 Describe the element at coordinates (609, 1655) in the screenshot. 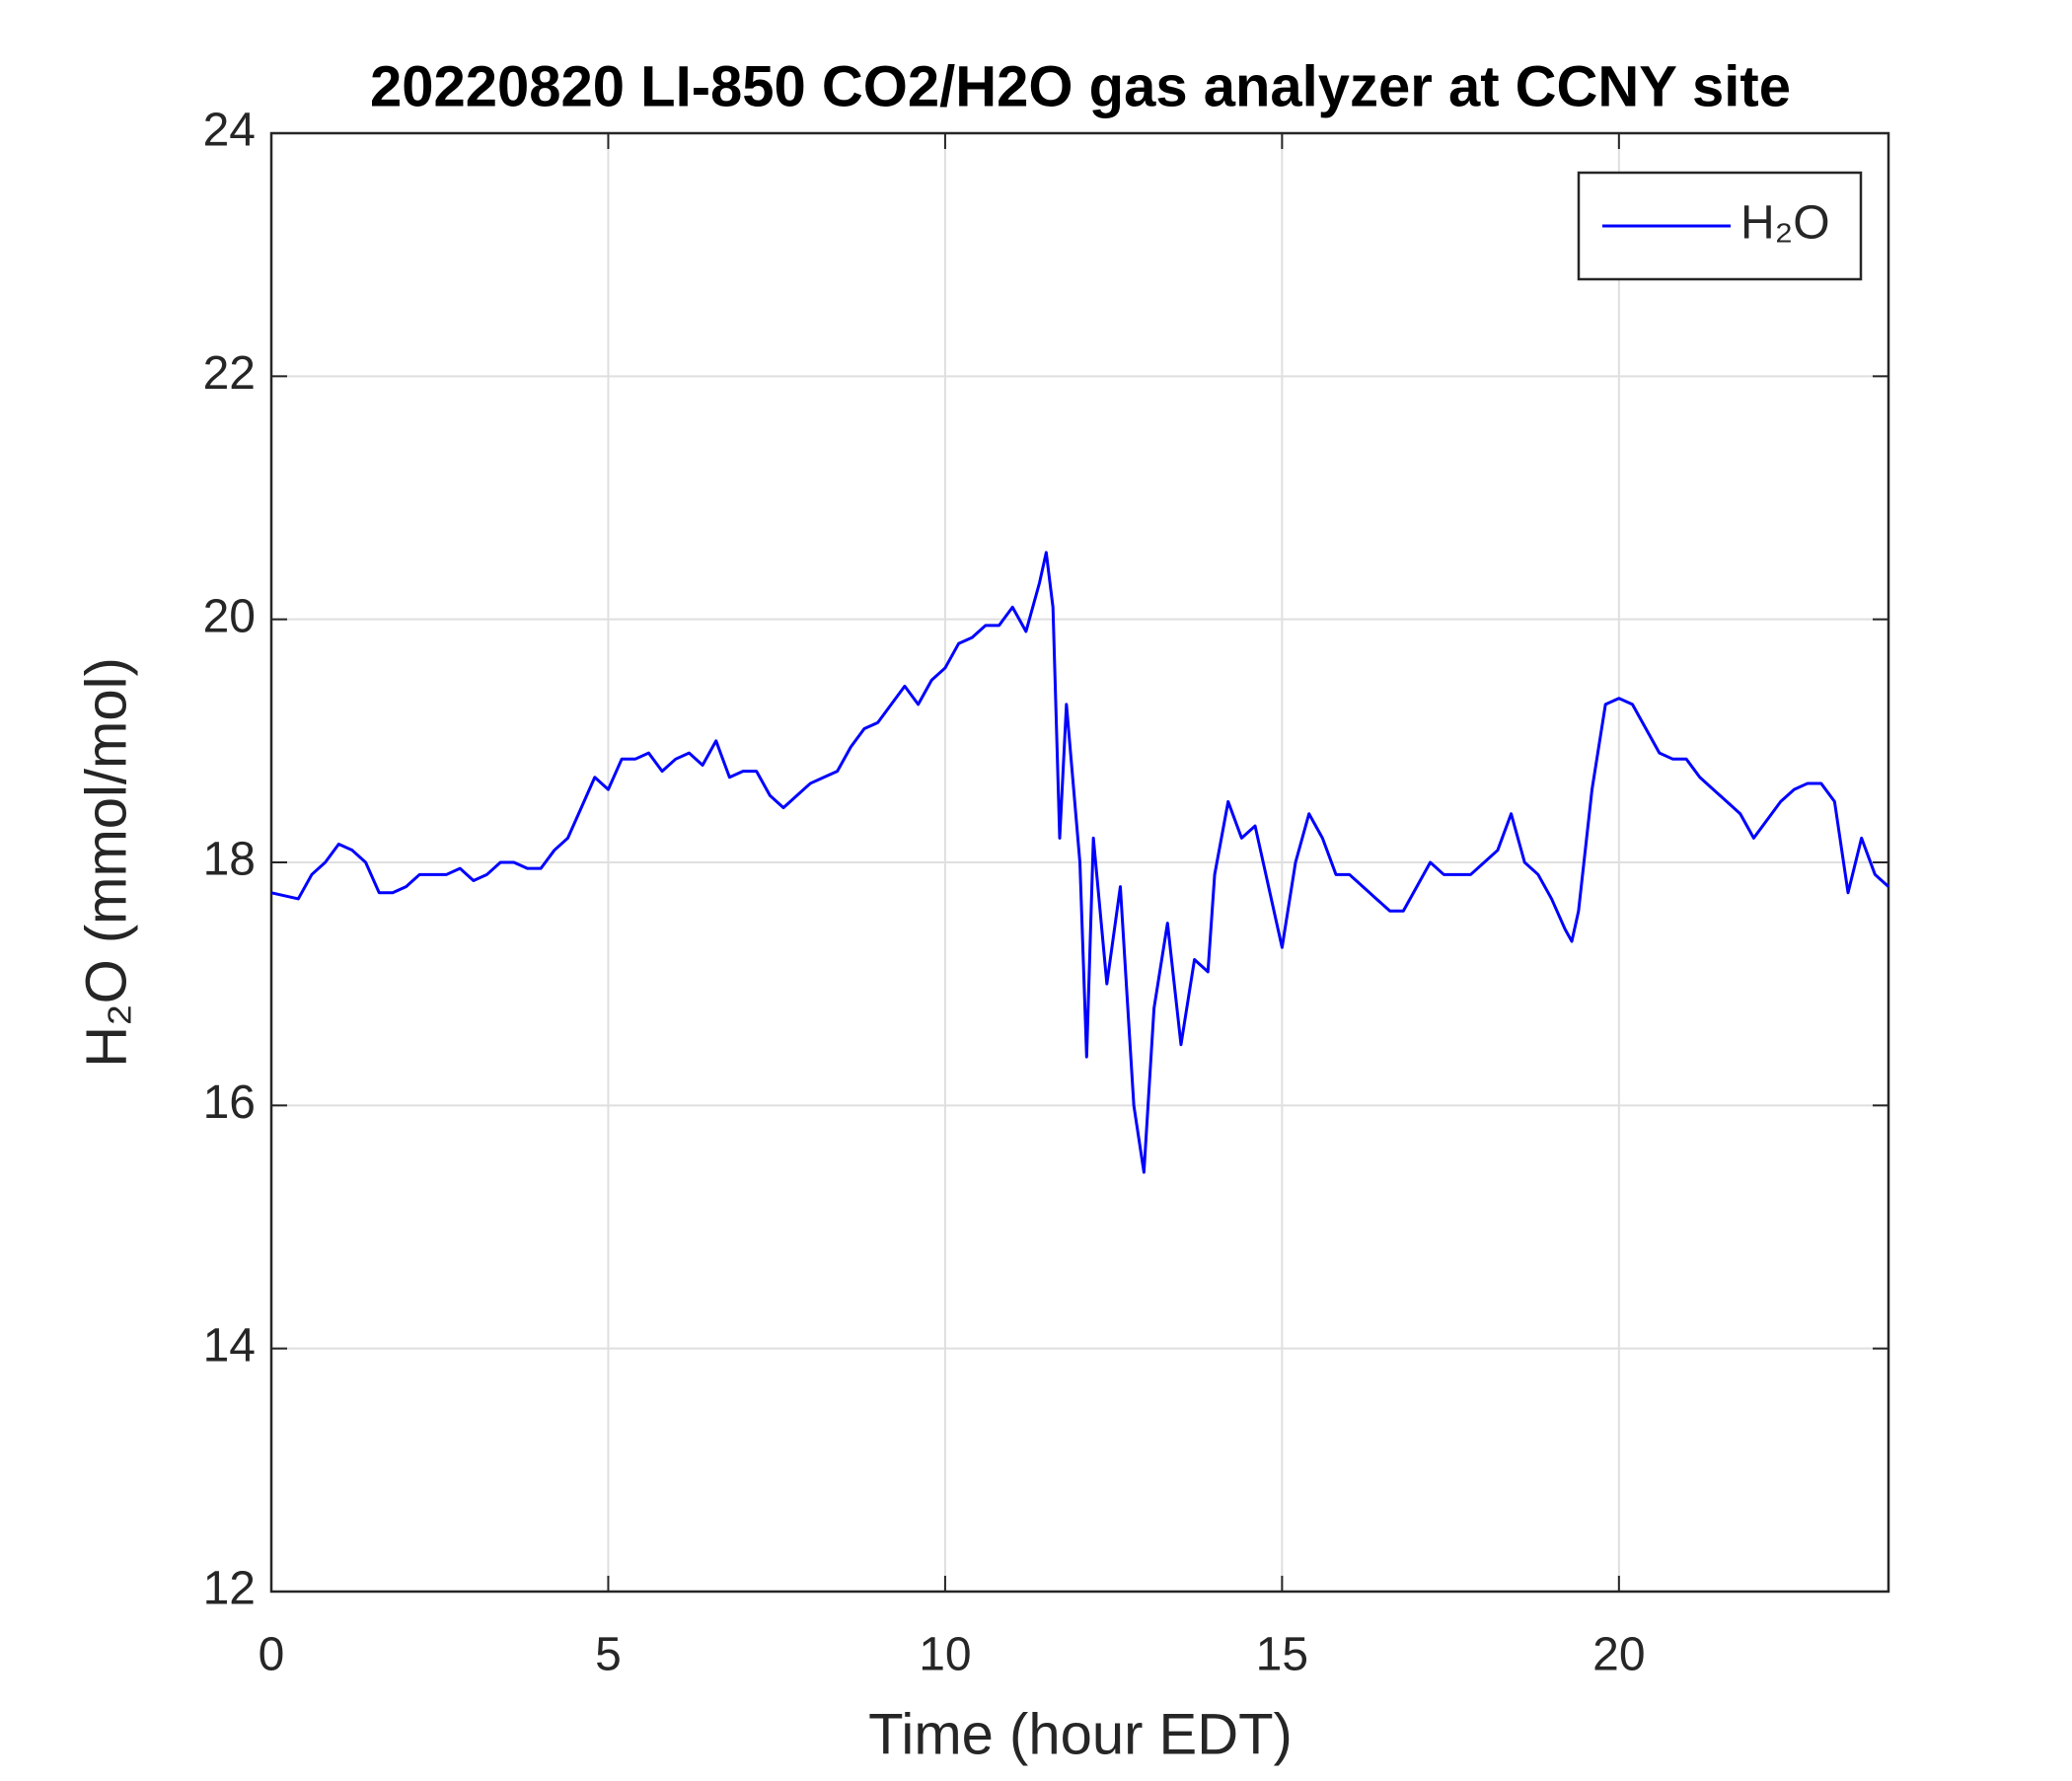

I see `x-tick-label: 5` at that location.